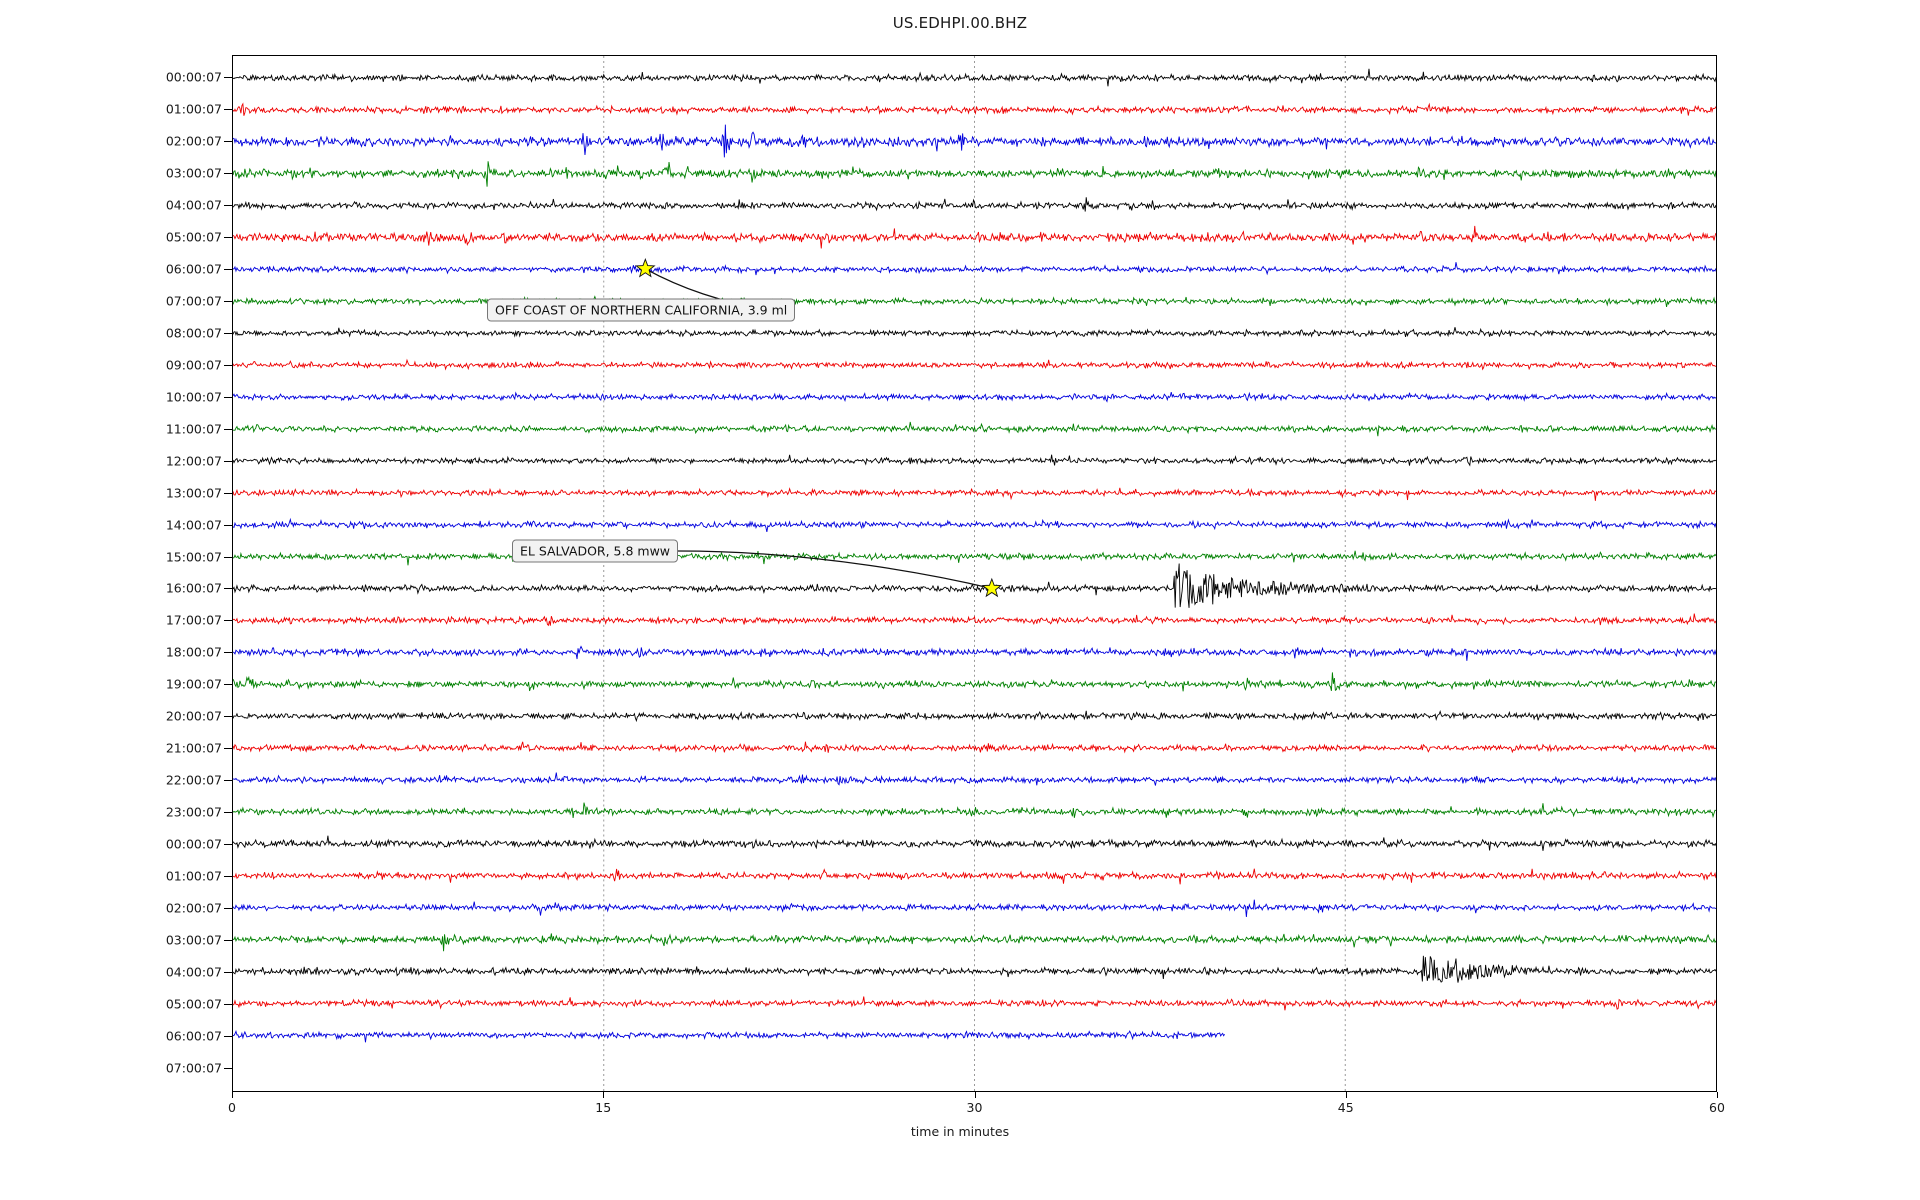 Image resolution: width=1920 pixels, height=1200 pixels. Describe the element at coordinates (193, 812) in the screenshot. I see `y-axis-tick-label: 23:00:07` at that location.